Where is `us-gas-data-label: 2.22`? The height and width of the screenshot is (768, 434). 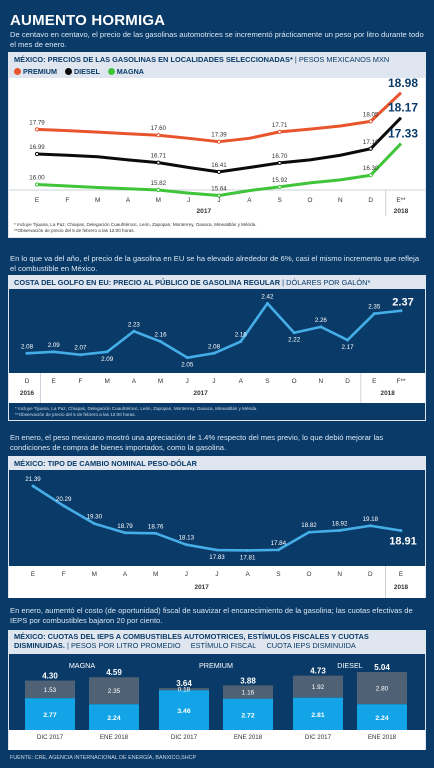
us-gas-data-label: 2.22 is located at coordinates (294, 340).